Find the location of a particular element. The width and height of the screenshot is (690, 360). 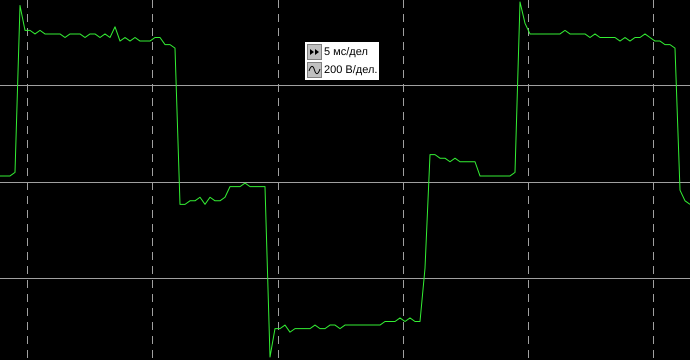

annotation: 5 мс/дел is located at coordinates (346, 52).